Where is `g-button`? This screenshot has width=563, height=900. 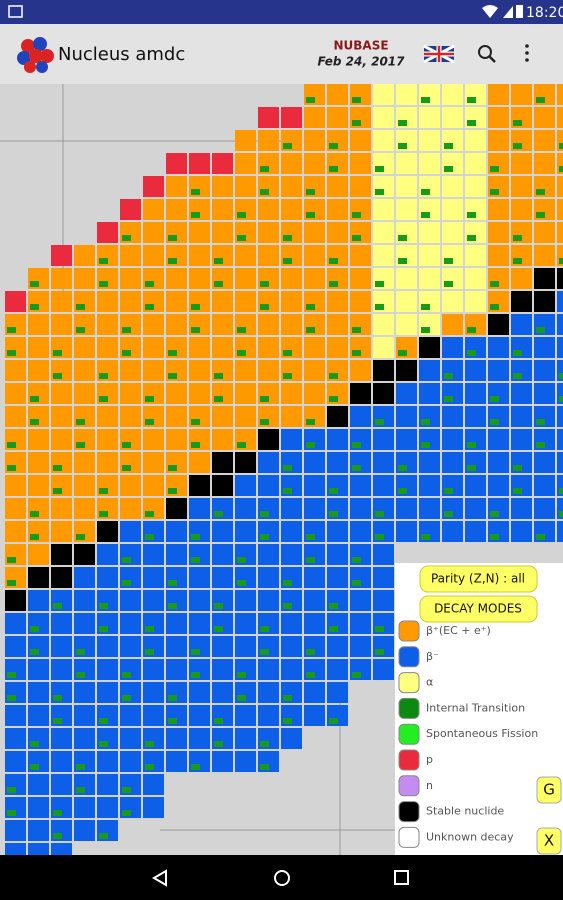
g-button is located at coordinates (549, 790).